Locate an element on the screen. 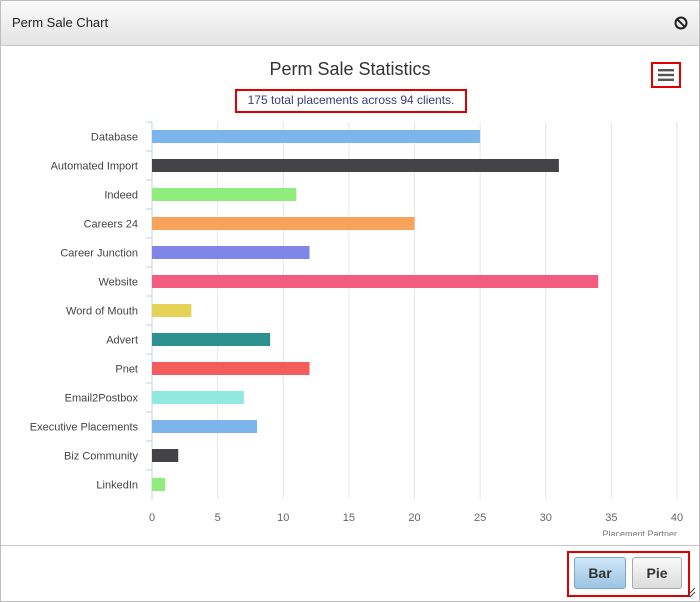 The width and height of the screenshot is (700, 602). category-label: Careers 24 is located at coordinates (111, 225).